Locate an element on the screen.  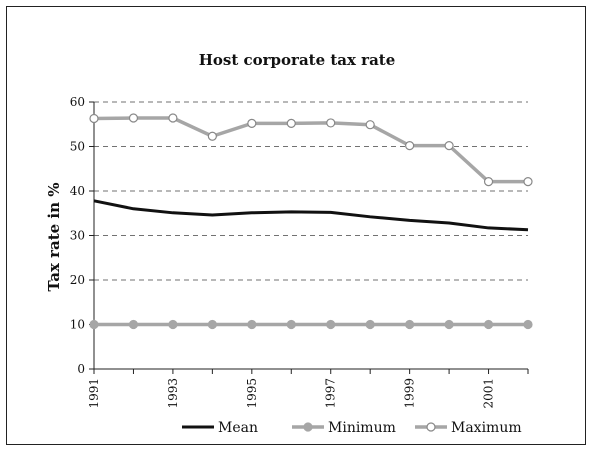
y-tick-label-40: 40 is located at coordinates (77, 191).